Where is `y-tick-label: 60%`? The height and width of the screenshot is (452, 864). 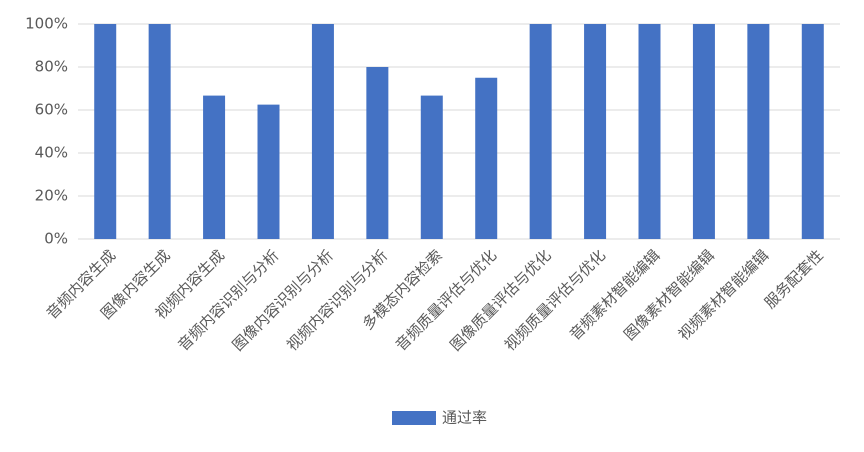
y-tick-label: 60% is located at coordinates (51, 110).